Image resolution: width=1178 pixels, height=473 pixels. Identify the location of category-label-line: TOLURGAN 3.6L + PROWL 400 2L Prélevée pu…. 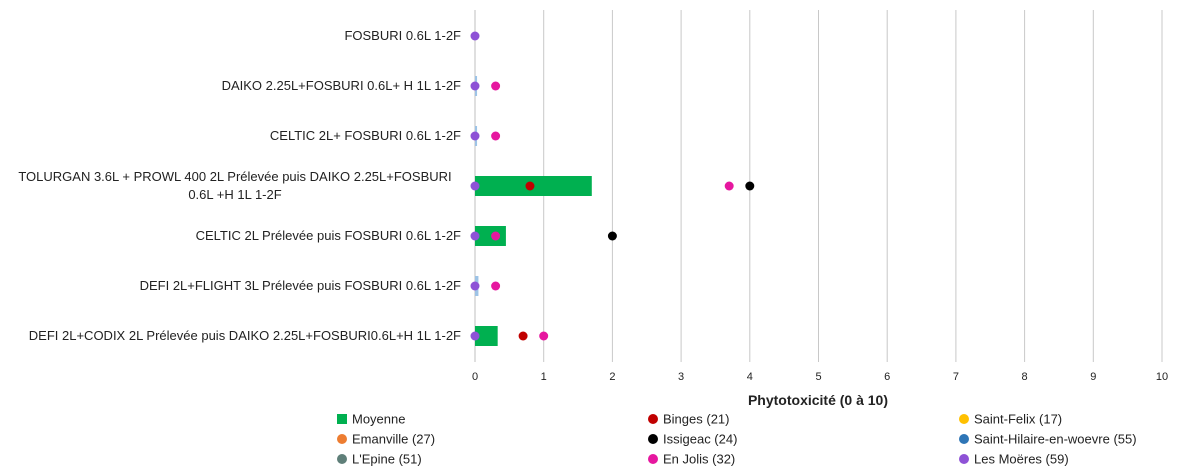
(234, 176).